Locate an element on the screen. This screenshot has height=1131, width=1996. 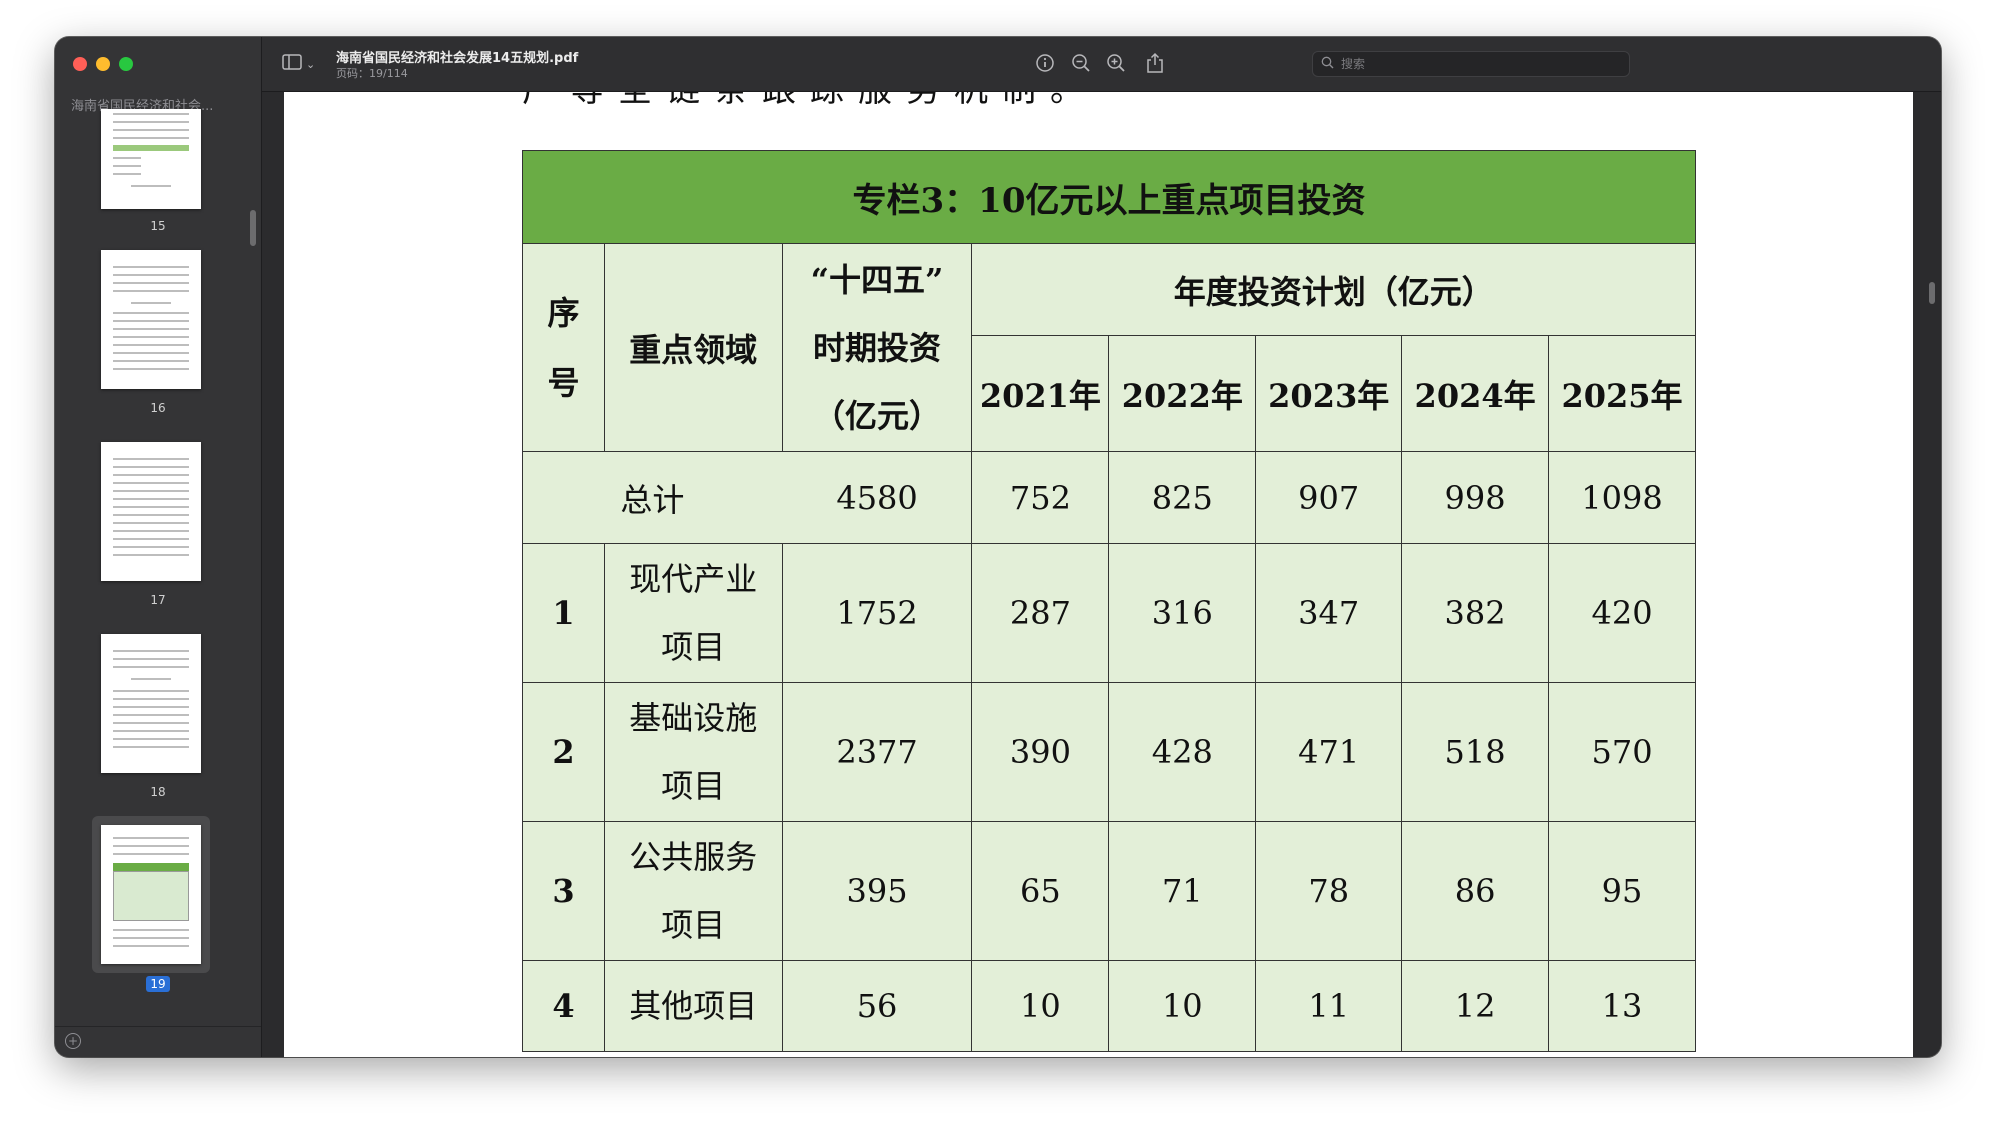
row-seq: 1 is located at coordinates (563, 613).